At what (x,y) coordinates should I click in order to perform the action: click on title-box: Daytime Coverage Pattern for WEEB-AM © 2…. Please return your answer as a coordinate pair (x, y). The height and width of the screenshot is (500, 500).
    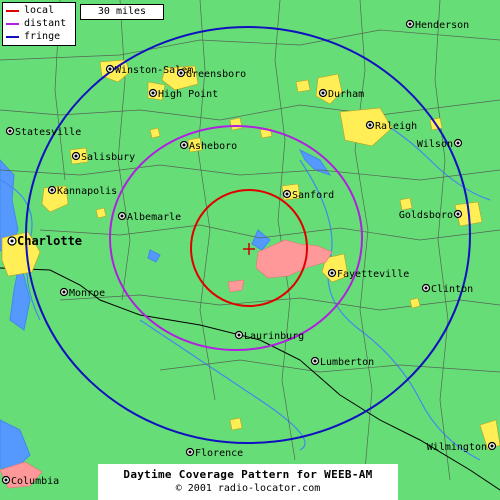
    Looking at the image, I should click on (248, 482).